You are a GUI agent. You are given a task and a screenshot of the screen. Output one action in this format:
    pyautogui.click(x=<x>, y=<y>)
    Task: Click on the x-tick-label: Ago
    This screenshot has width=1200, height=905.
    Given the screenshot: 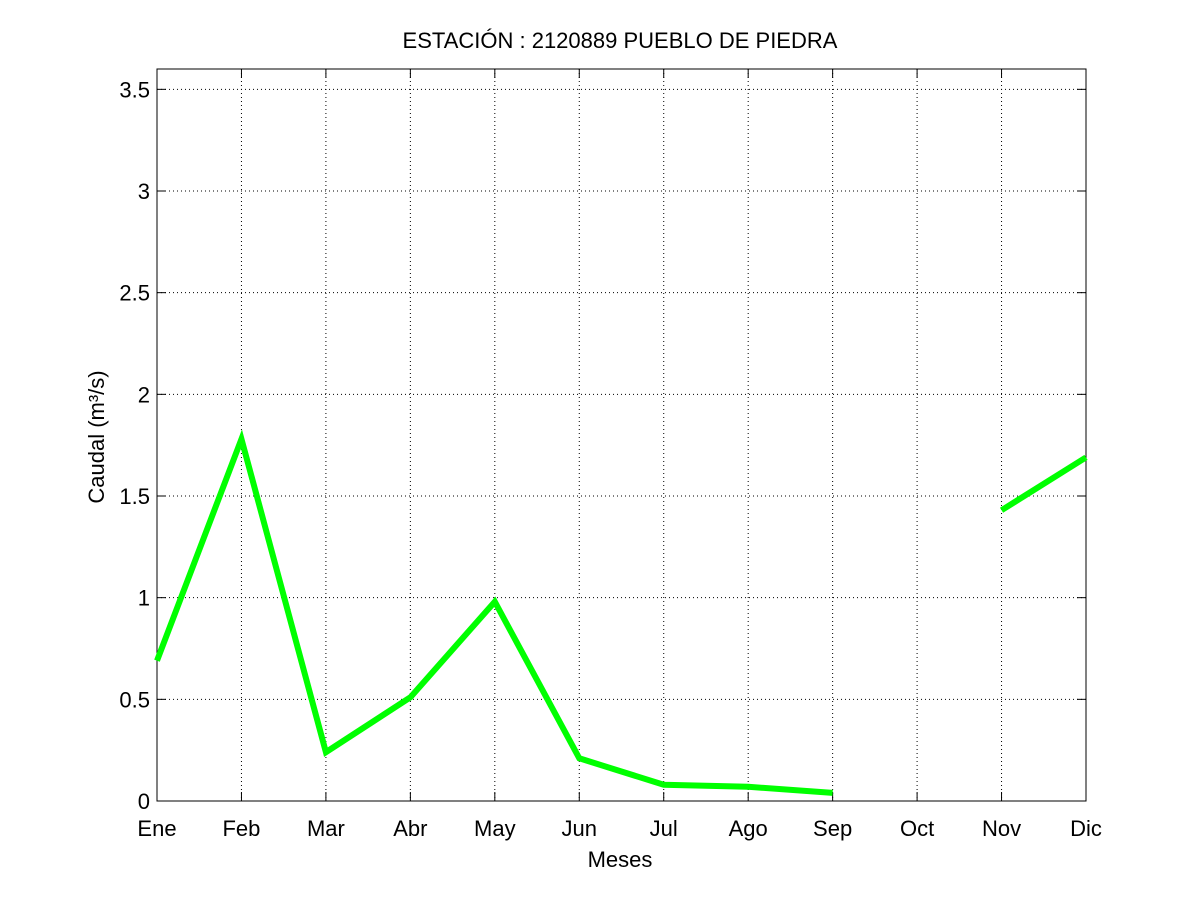 What is the action you would take?
    pyautogui.click(x=748, y=828)
    